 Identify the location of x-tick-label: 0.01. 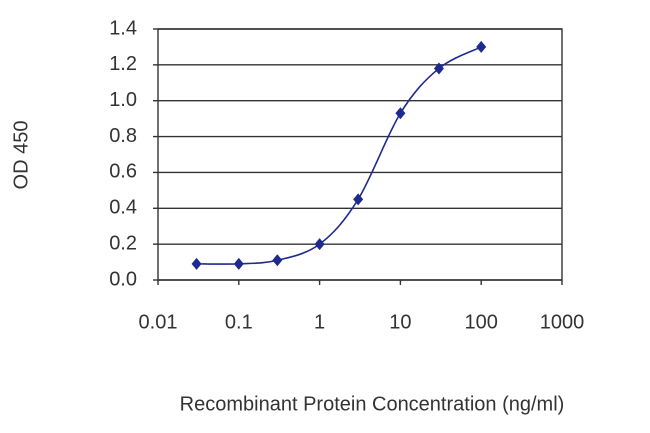
(158, 322).